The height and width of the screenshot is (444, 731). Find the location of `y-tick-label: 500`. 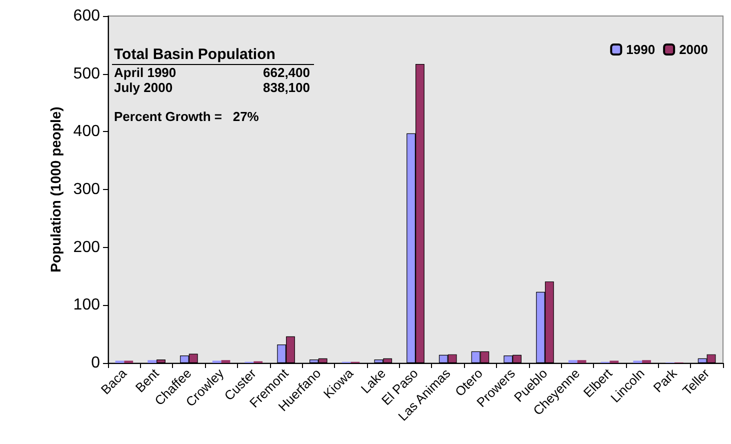

y-tick-label: 500 is located at coordinates (86, 73).